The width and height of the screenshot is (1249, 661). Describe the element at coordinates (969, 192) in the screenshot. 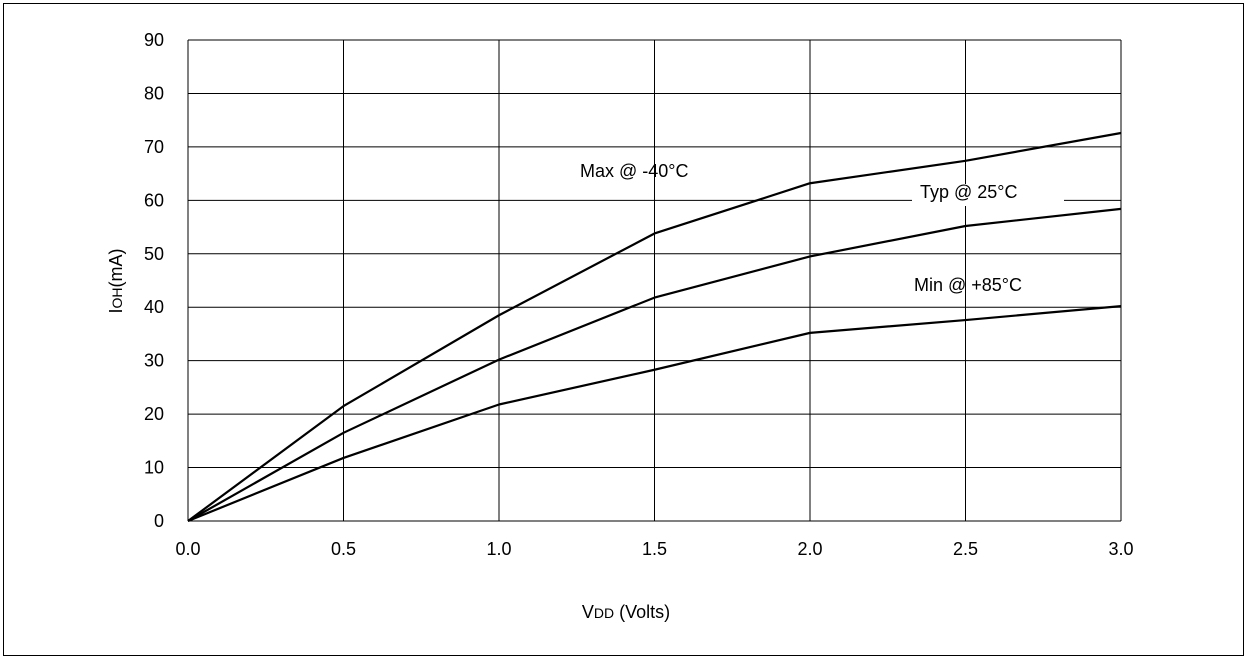

I see `annotation-typ: Typ @ 25°C` at that location.